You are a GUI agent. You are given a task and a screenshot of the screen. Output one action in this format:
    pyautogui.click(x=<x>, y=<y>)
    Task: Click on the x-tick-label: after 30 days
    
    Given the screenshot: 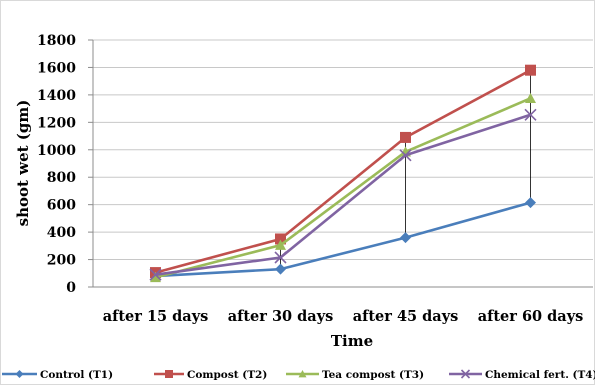 What is the action you would take?
    pyautogui.click(x=281, y=316)
    